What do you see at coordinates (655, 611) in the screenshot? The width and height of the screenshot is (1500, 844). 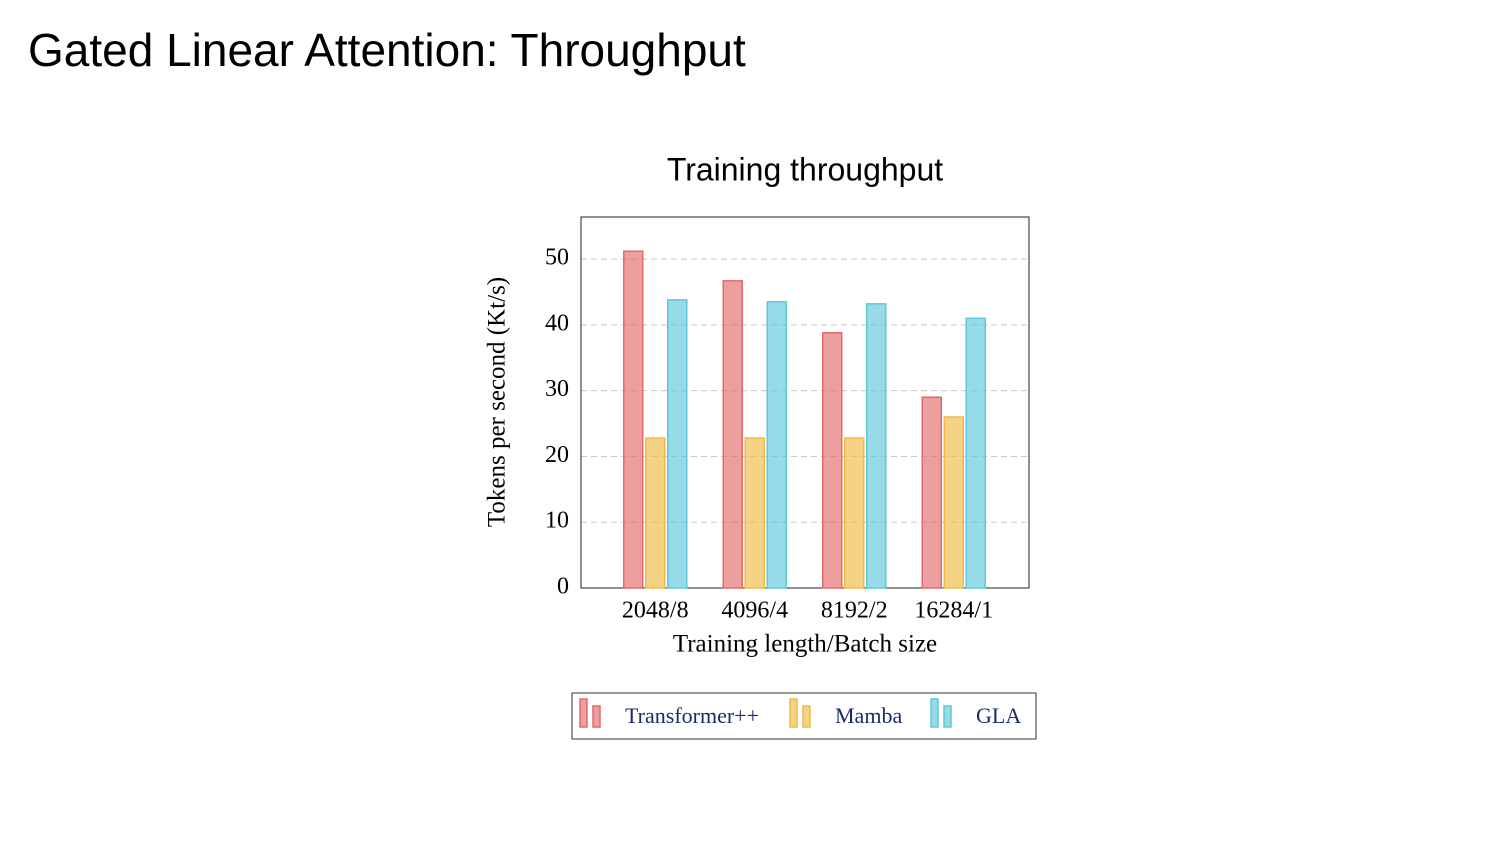 I see `x-tick-label: 2048/8` at bounding box center [655, 611].